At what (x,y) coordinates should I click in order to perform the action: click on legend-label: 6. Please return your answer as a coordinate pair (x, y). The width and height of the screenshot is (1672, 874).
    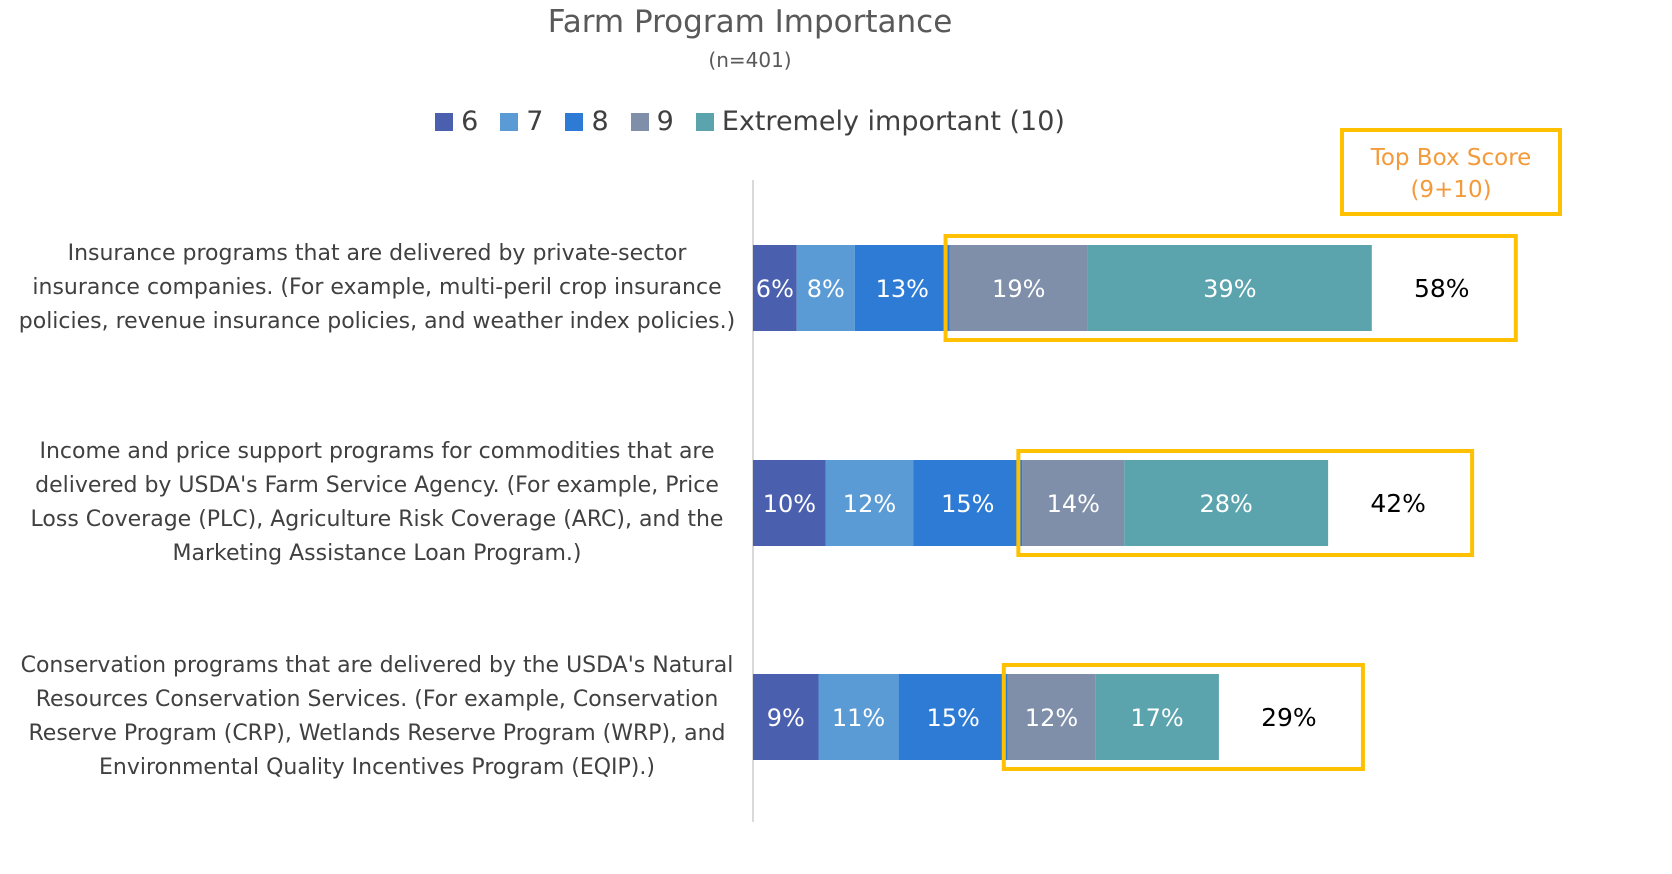
    Looking at the image, I should click on (470, 121).